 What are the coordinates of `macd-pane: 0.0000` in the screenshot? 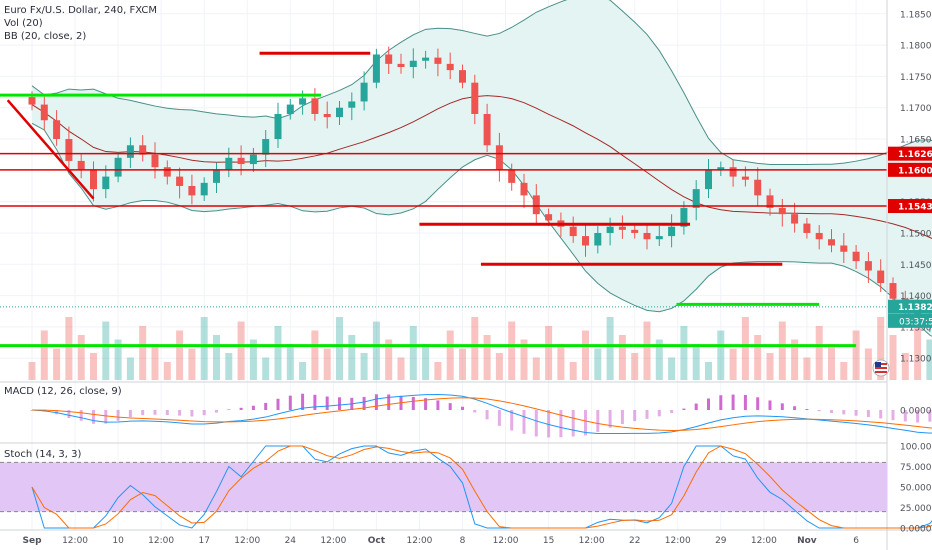 It's located at (481, 415).